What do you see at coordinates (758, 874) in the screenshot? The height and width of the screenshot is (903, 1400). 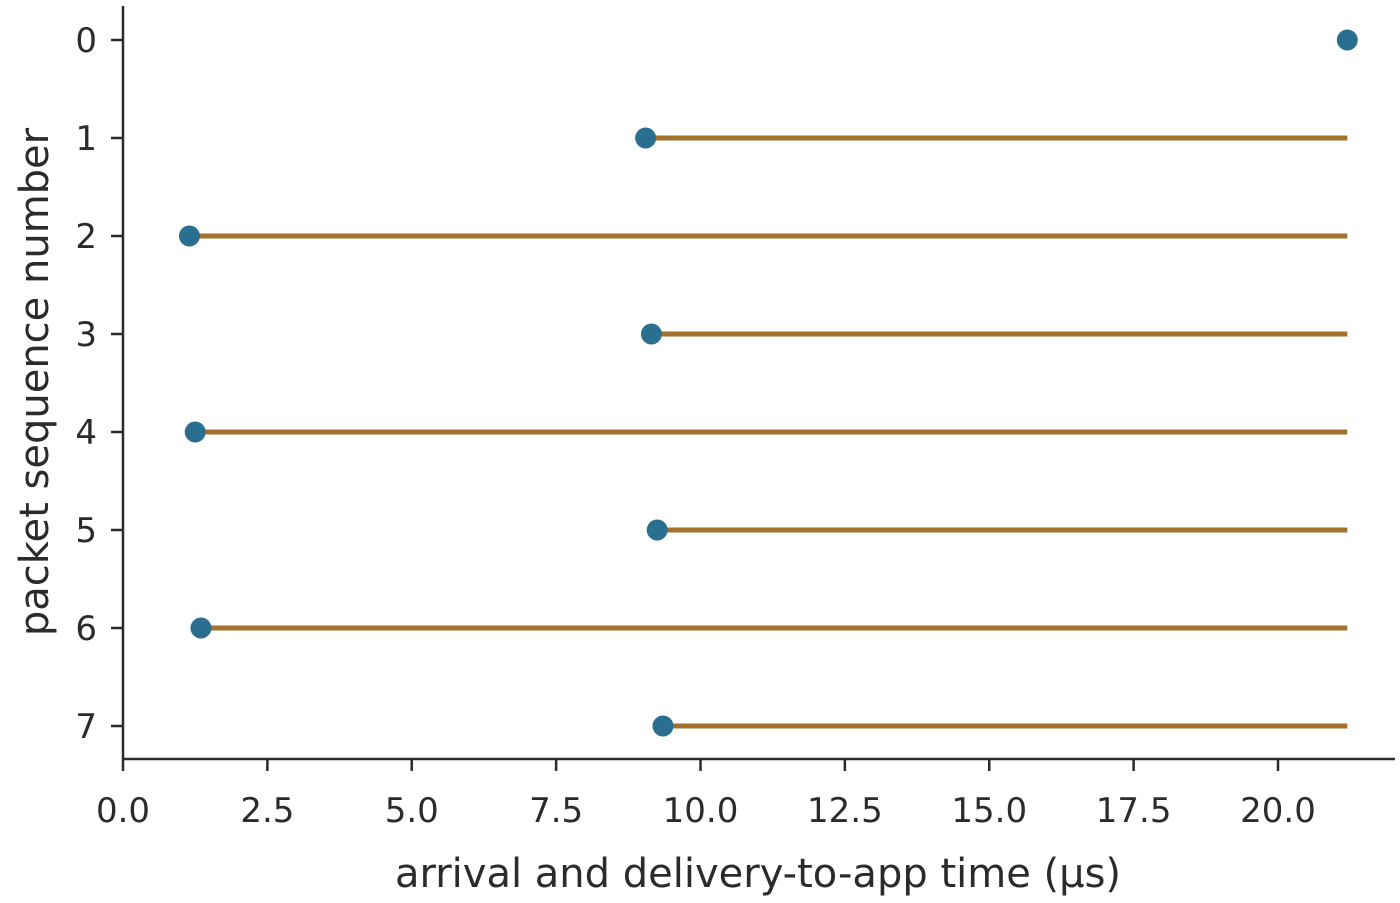 I see `x-axis-title: arrival and delivery-to-app time (μs)` at bounding box center [758, 874].